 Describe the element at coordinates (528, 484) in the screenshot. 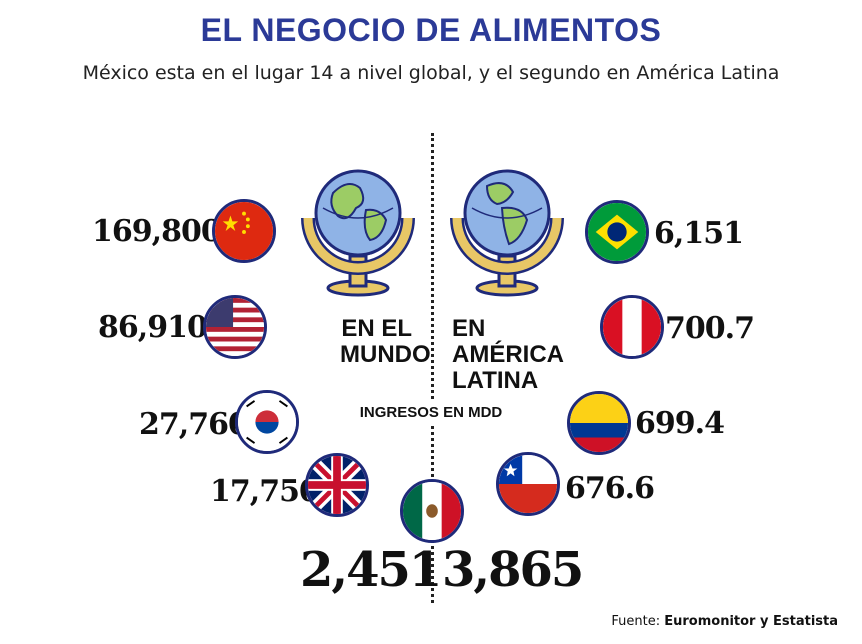

I see `chile-flag-icon` at that location.